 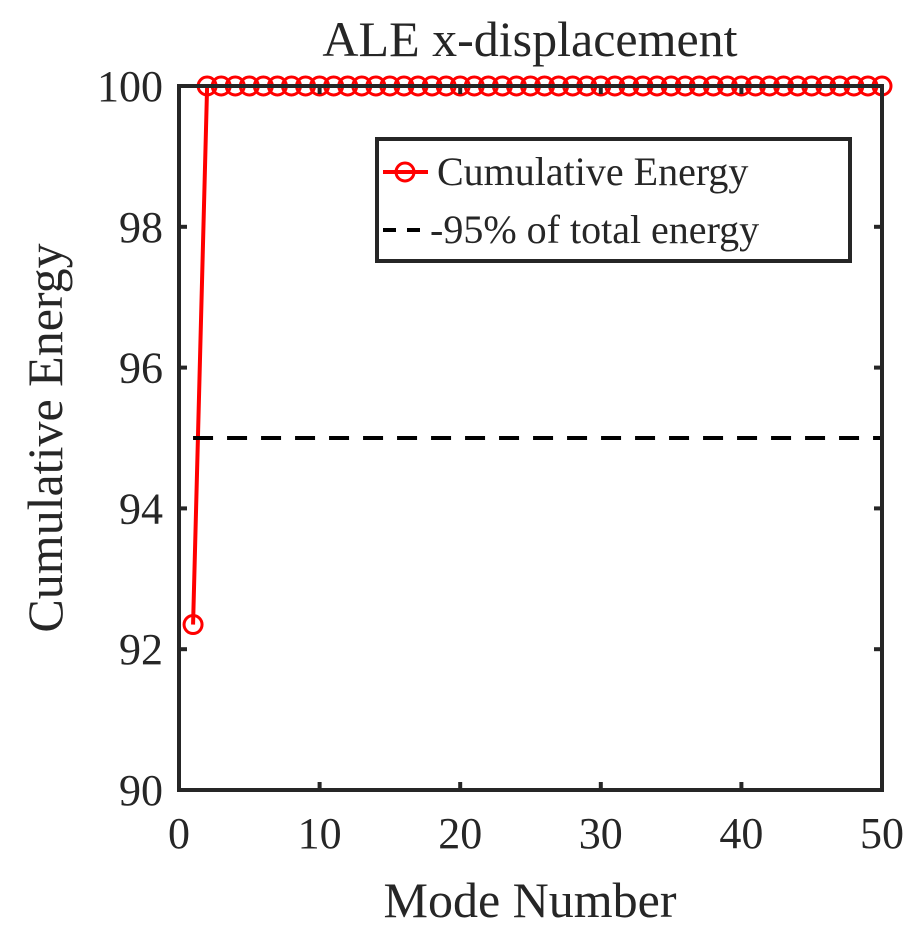 I want to click on x-tick-label: 40, so click(x=741, y=833).